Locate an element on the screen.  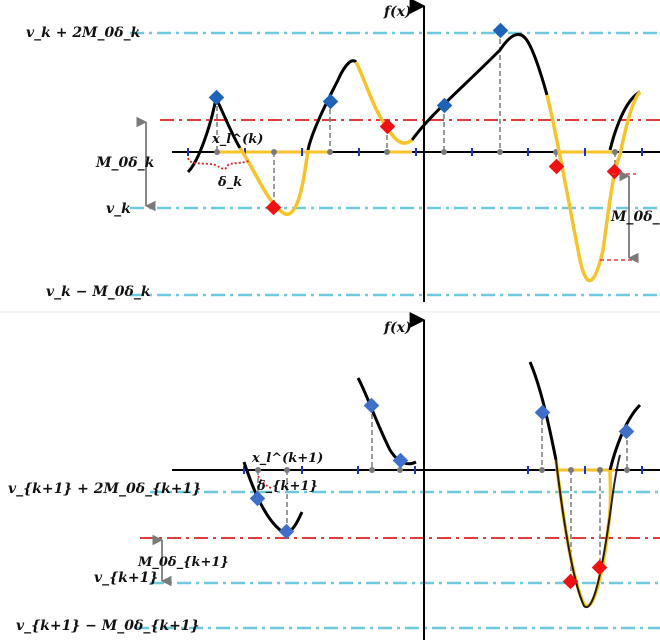
top-upper-level-label: v_k + 2M_0δ_k is located at coordinates (83, 33).